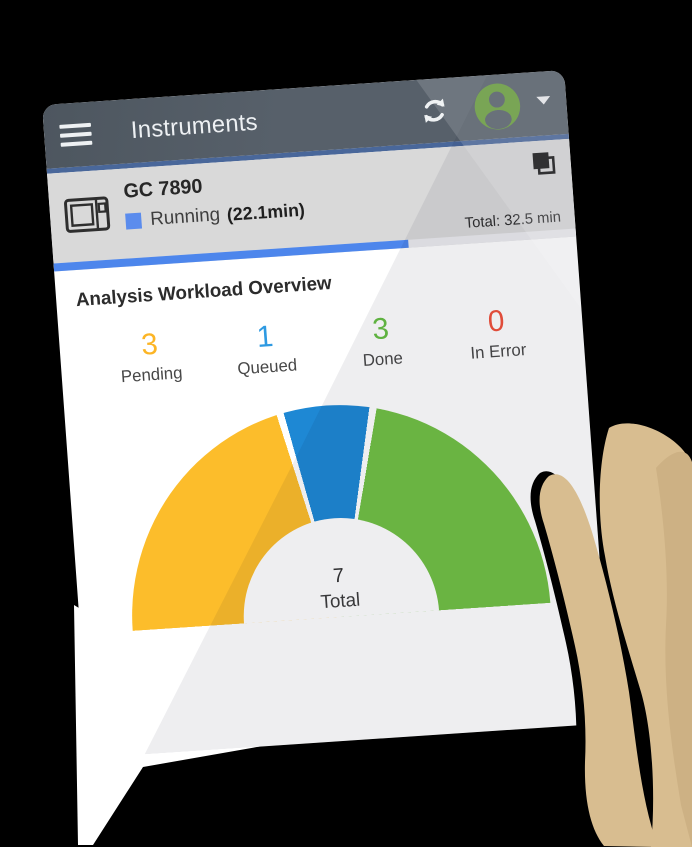 The image size is (692, 847). What do you see at coordinates (543, 100) in the screenshot?
I see `dropdown-caret-icon` at bounding box center [543, 100].